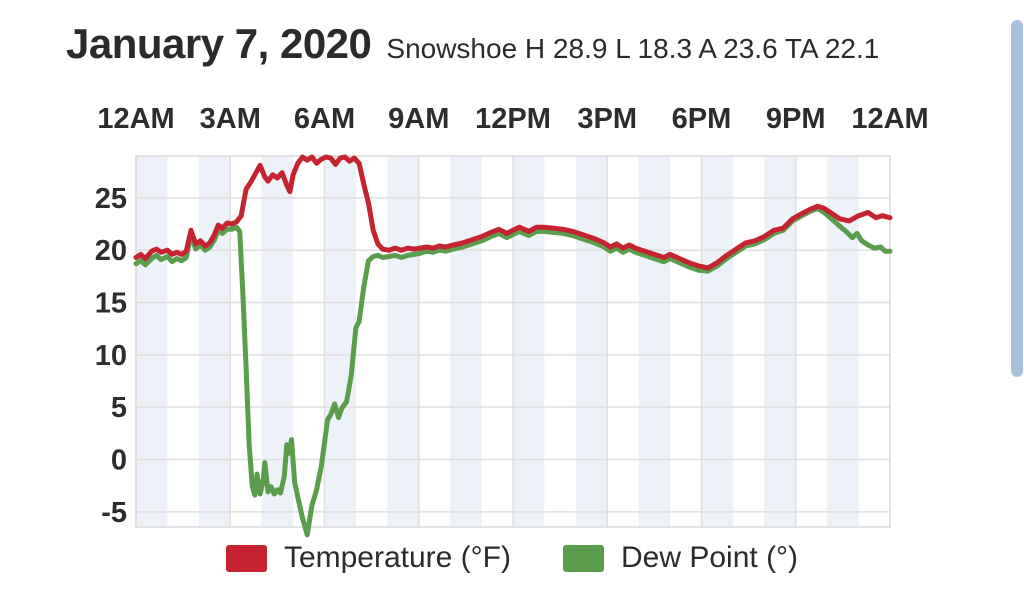  Describe the element at coordinates (111, 251) in the screenshot. I see `y-tick-label: 20` at that location.